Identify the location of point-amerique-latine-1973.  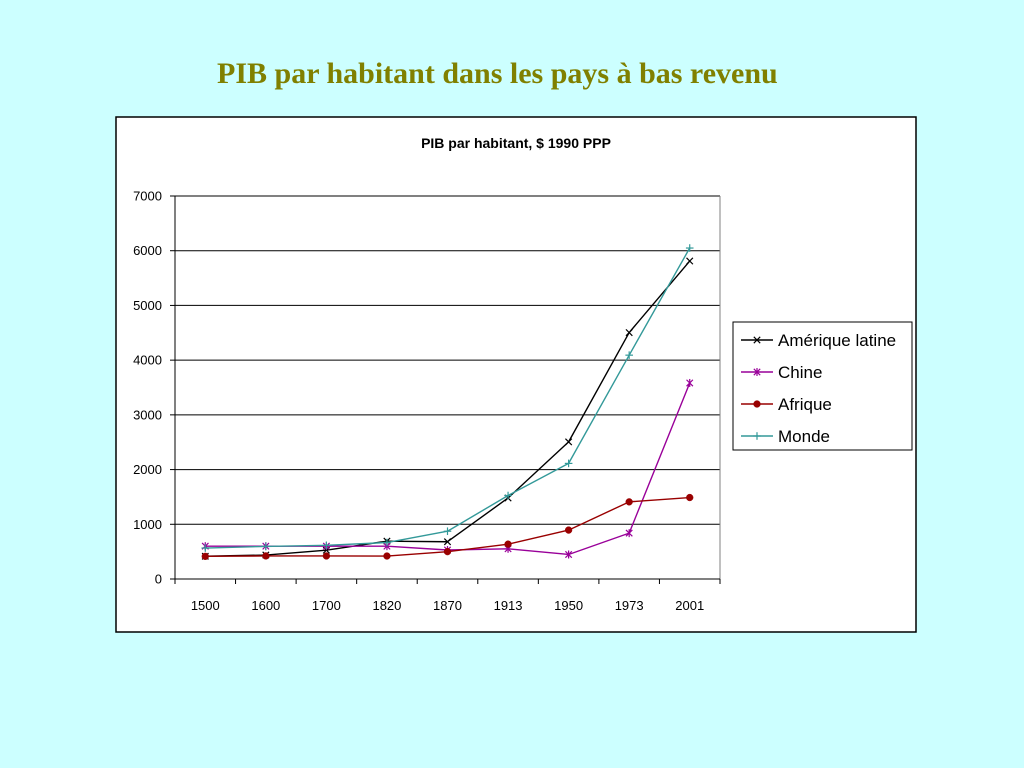
(629, 332).